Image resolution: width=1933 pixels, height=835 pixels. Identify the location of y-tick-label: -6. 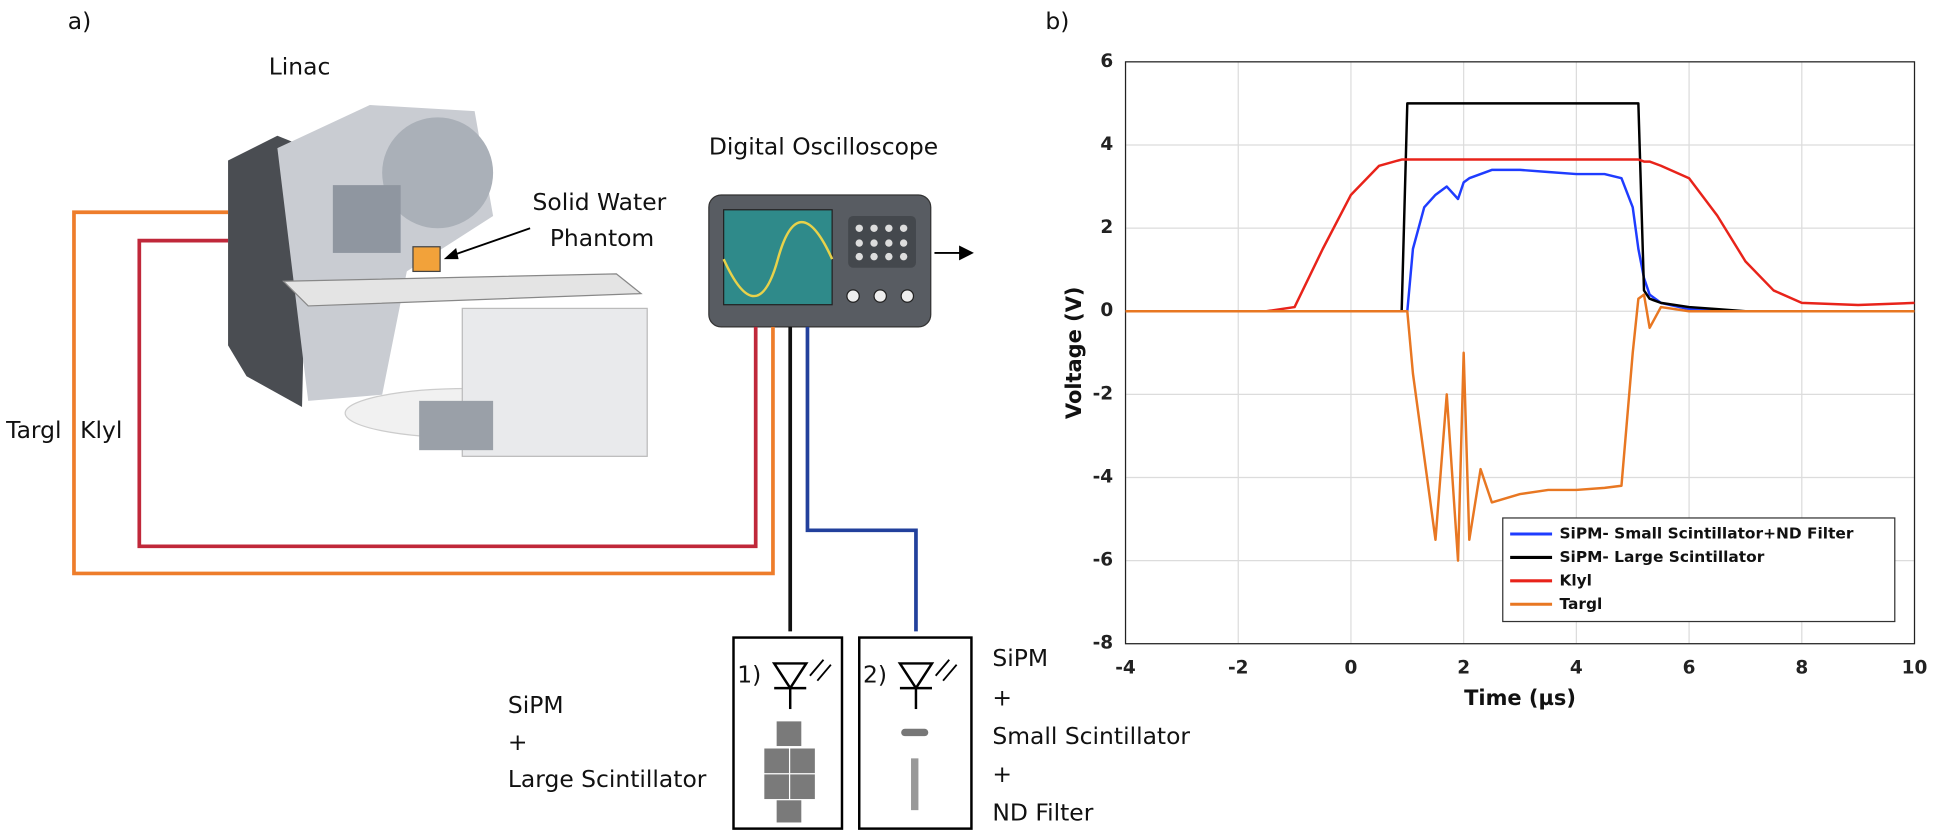
(1103, 560).